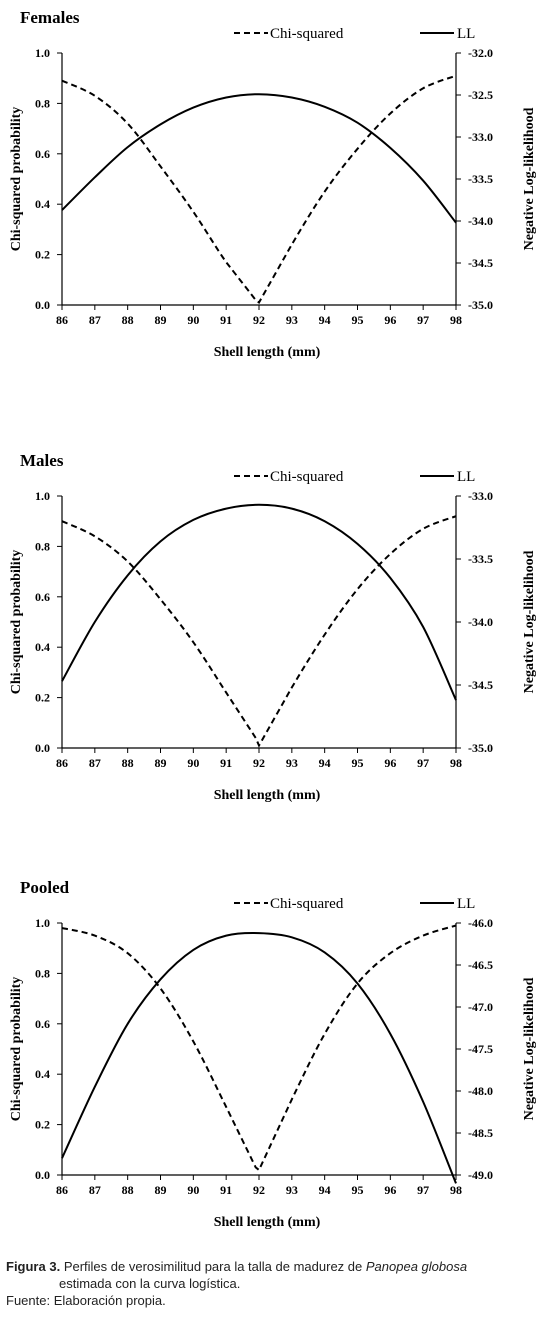  Describe the element at coordinates (480, 95) in the screenshot. I see `y2-tick-label: -32.5` at that location.